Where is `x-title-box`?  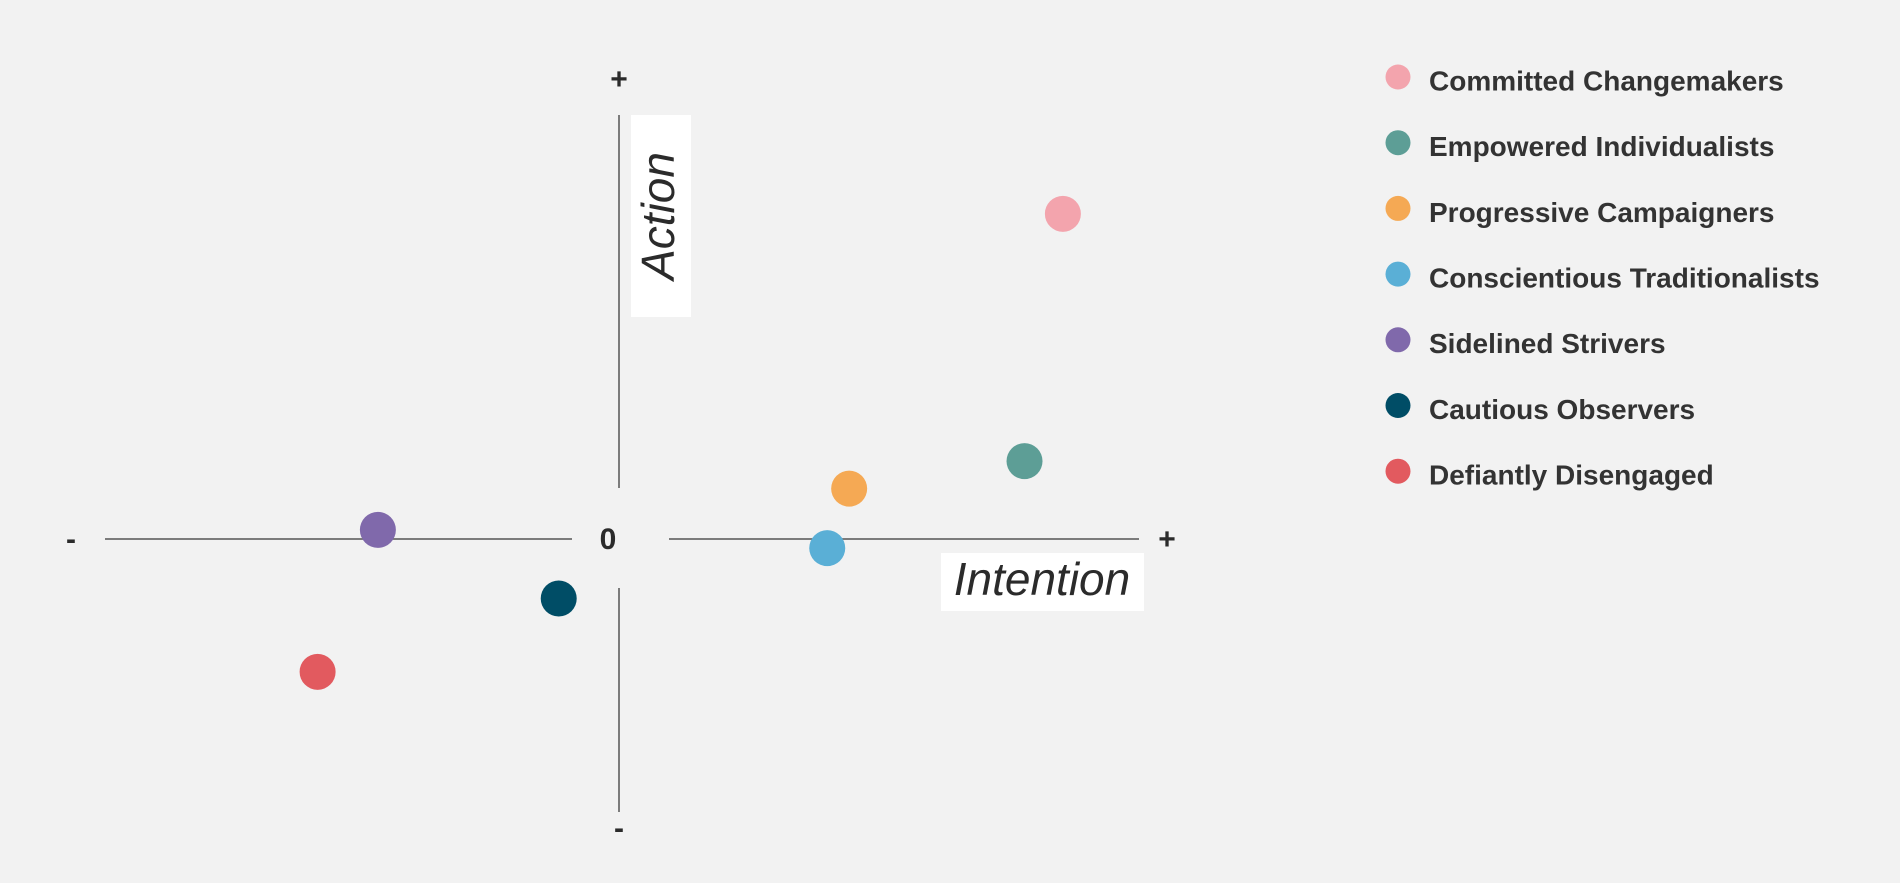
x-title-box is located at coordinates (1042, 582).